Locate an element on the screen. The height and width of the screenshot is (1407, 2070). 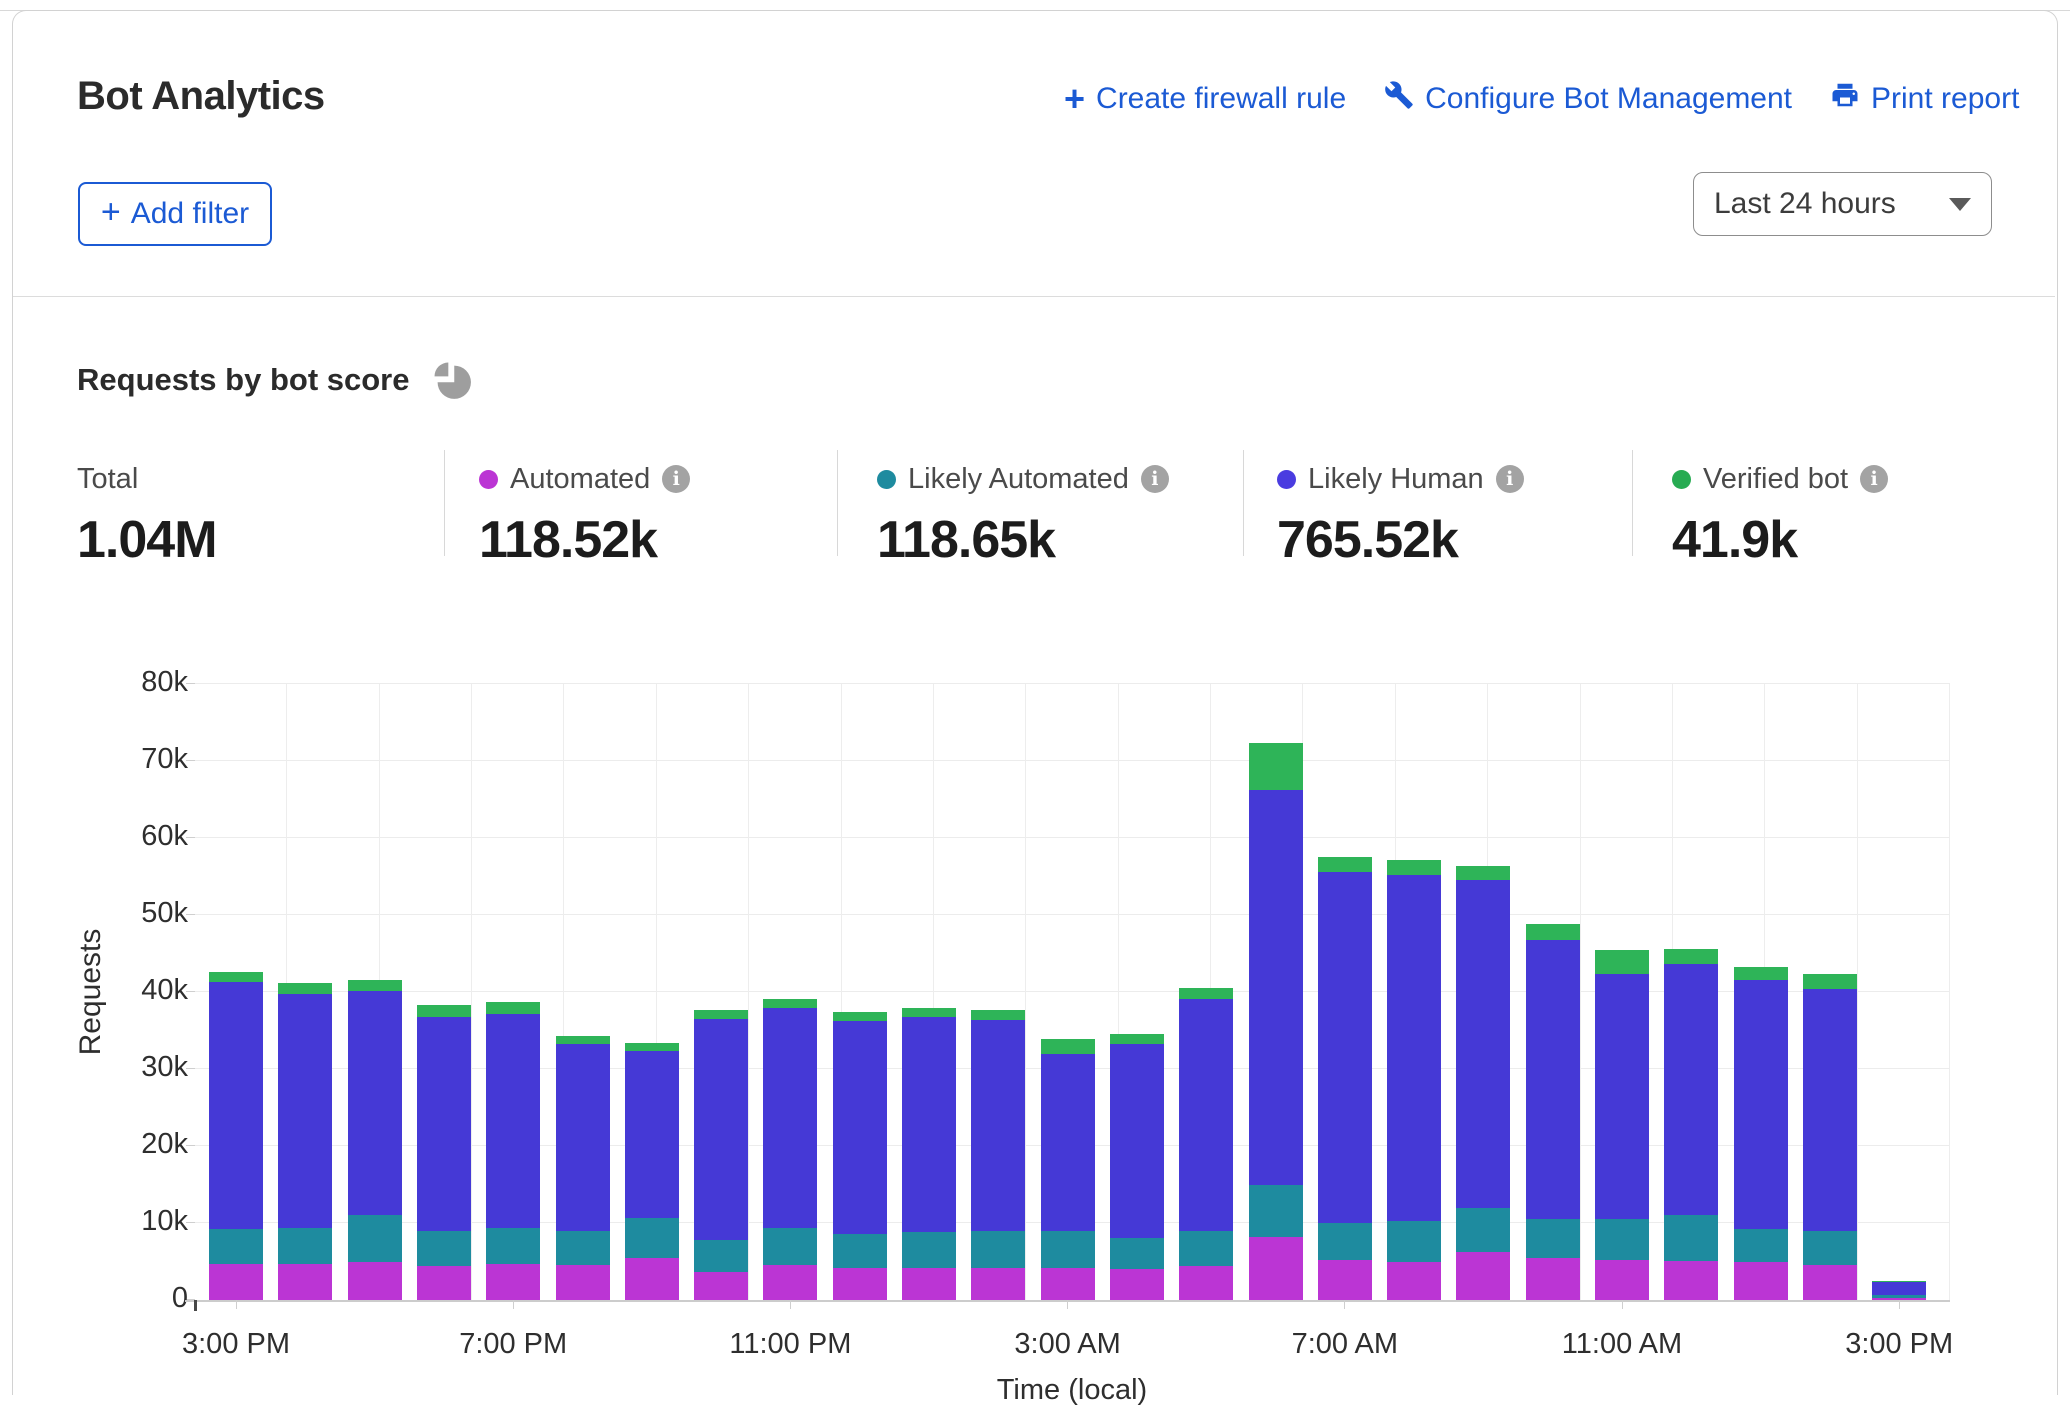
create-firewall-rule-link: + Create firewall rule is located at coordinates (1205, 98).